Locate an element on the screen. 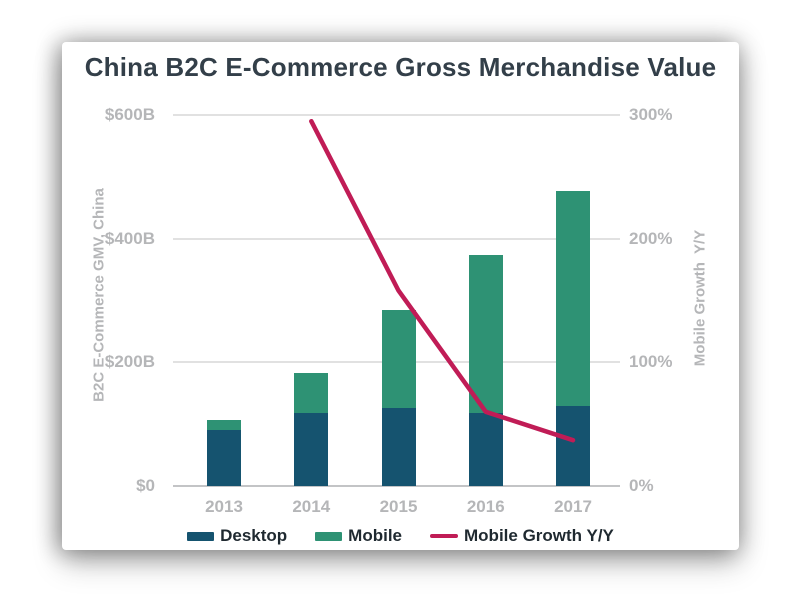 This screenshot has height=595, width=800. left-axis-tick: $200B is located at coordinates (129, 362).